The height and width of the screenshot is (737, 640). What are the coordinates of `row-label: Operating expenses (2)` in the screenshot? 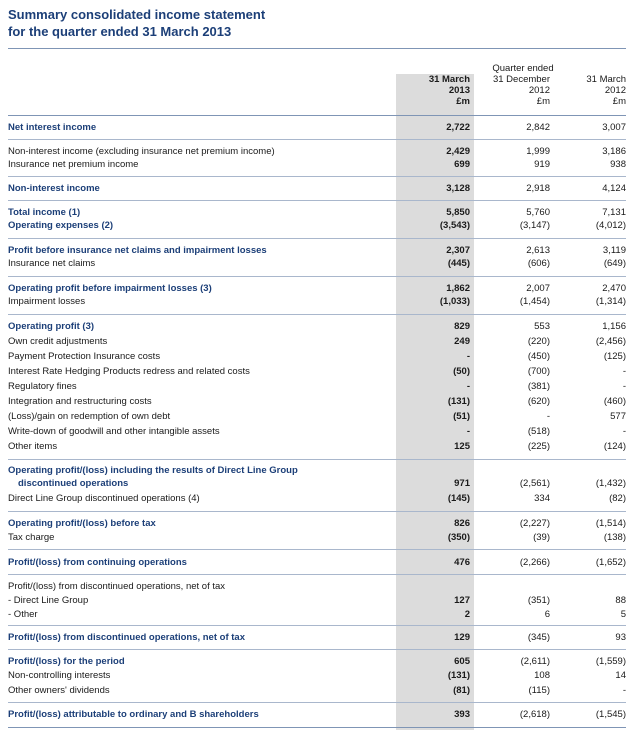 It's located at (61, 225).